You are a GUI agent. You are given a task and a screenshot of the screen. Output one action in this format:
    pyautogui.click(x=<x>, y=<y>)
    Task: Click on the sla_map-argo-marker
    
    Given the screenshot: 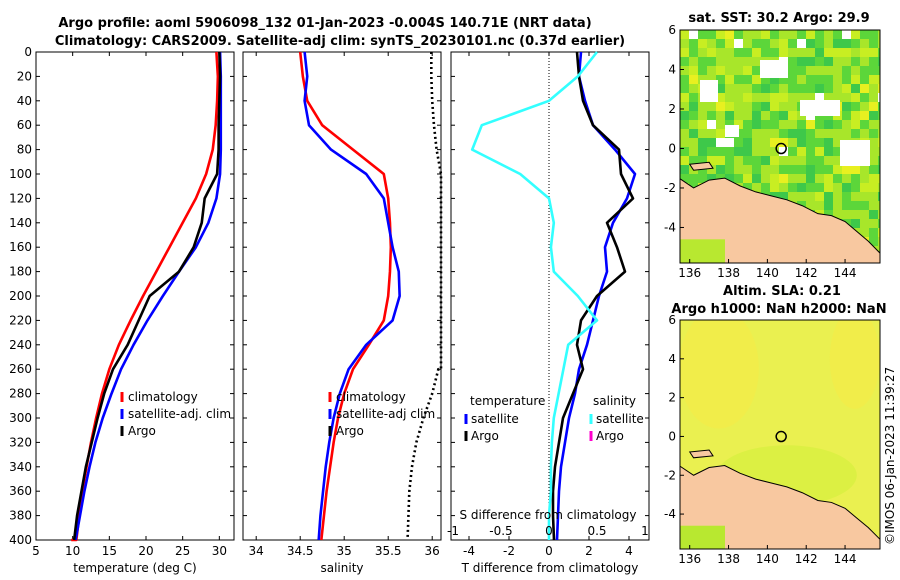 What is the action you would take?
    pyautogui.click(x=781, y=436)
    